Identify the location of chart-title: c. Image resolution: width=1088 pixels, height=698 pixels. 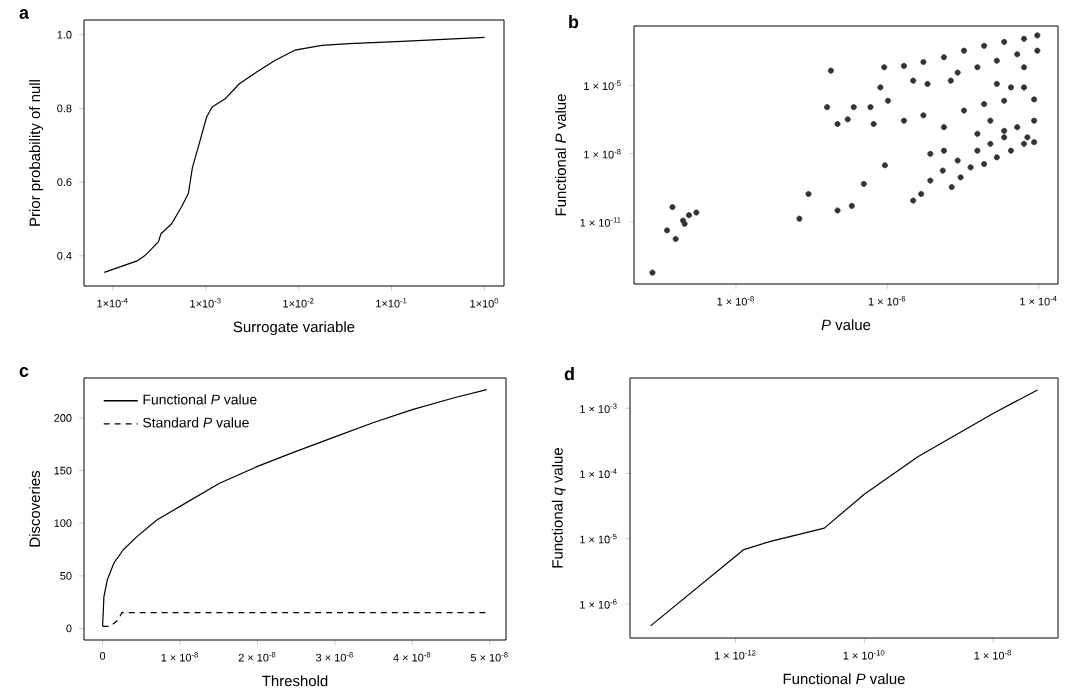
(24, 372).